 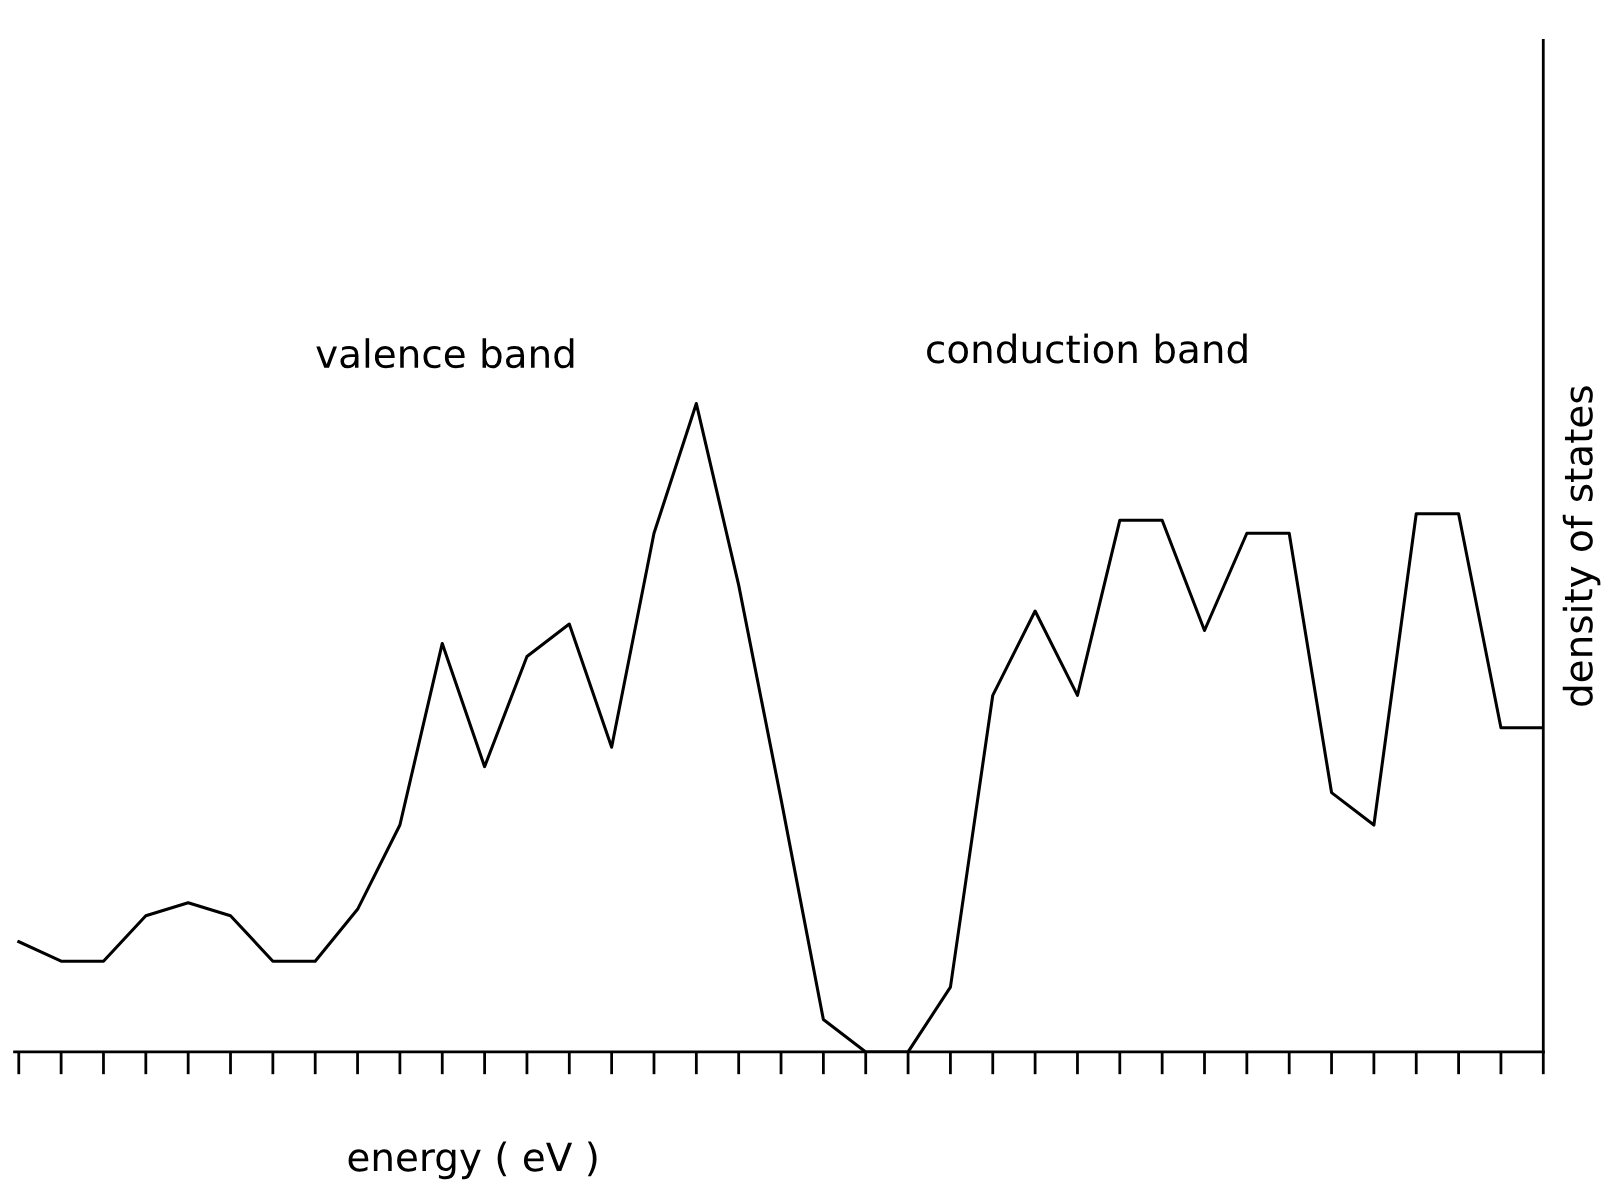 I want to click on text: valence band, so click(x=445, y=353).